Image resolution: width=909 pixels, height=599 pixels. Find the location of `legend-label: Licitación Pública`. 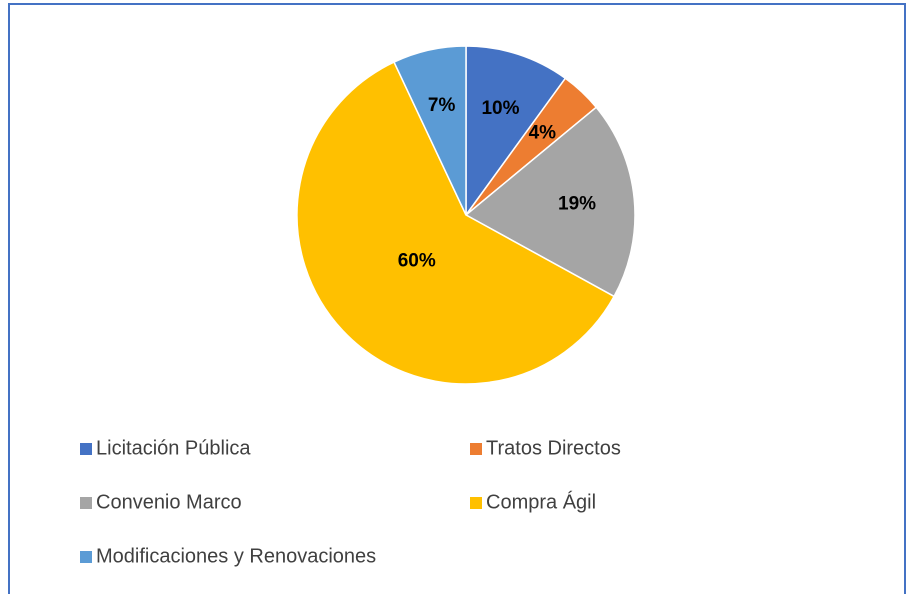

legend-label: Licitación Pública is located at coordinates (173, 448).